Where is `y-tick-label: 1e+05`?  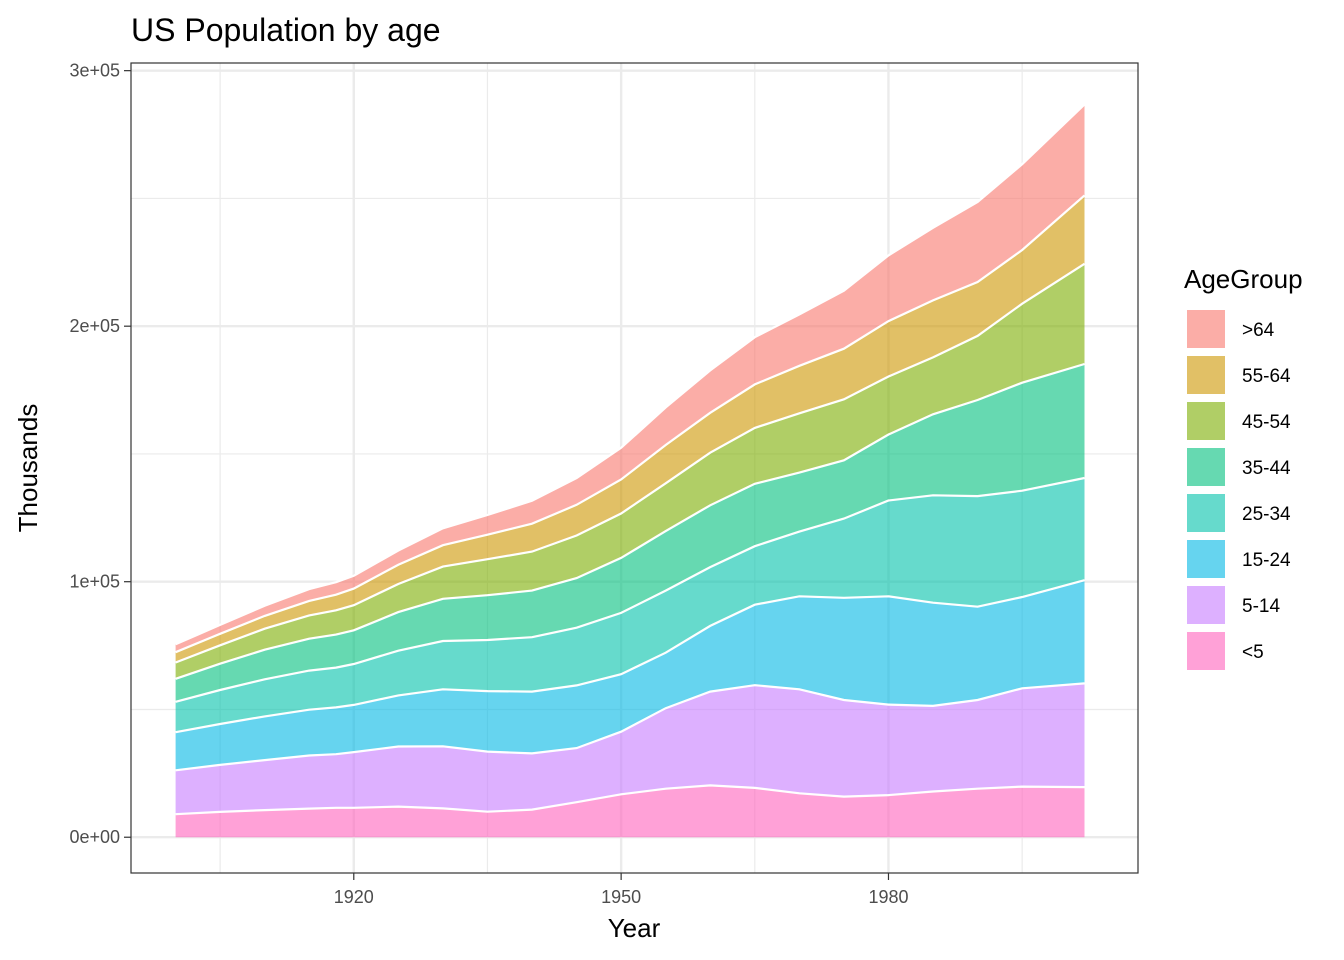
y-tick-label: 1e+05 is located at coordinates (94, 582).